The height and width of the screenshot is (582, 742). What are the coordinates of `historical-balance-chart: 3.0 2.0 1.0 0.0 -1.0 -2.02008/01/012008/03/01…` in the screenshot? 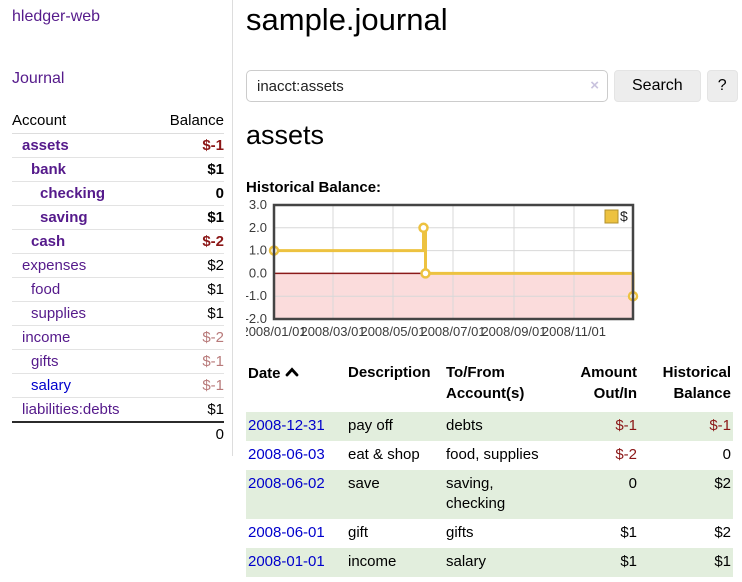 It's located at (442, 269).